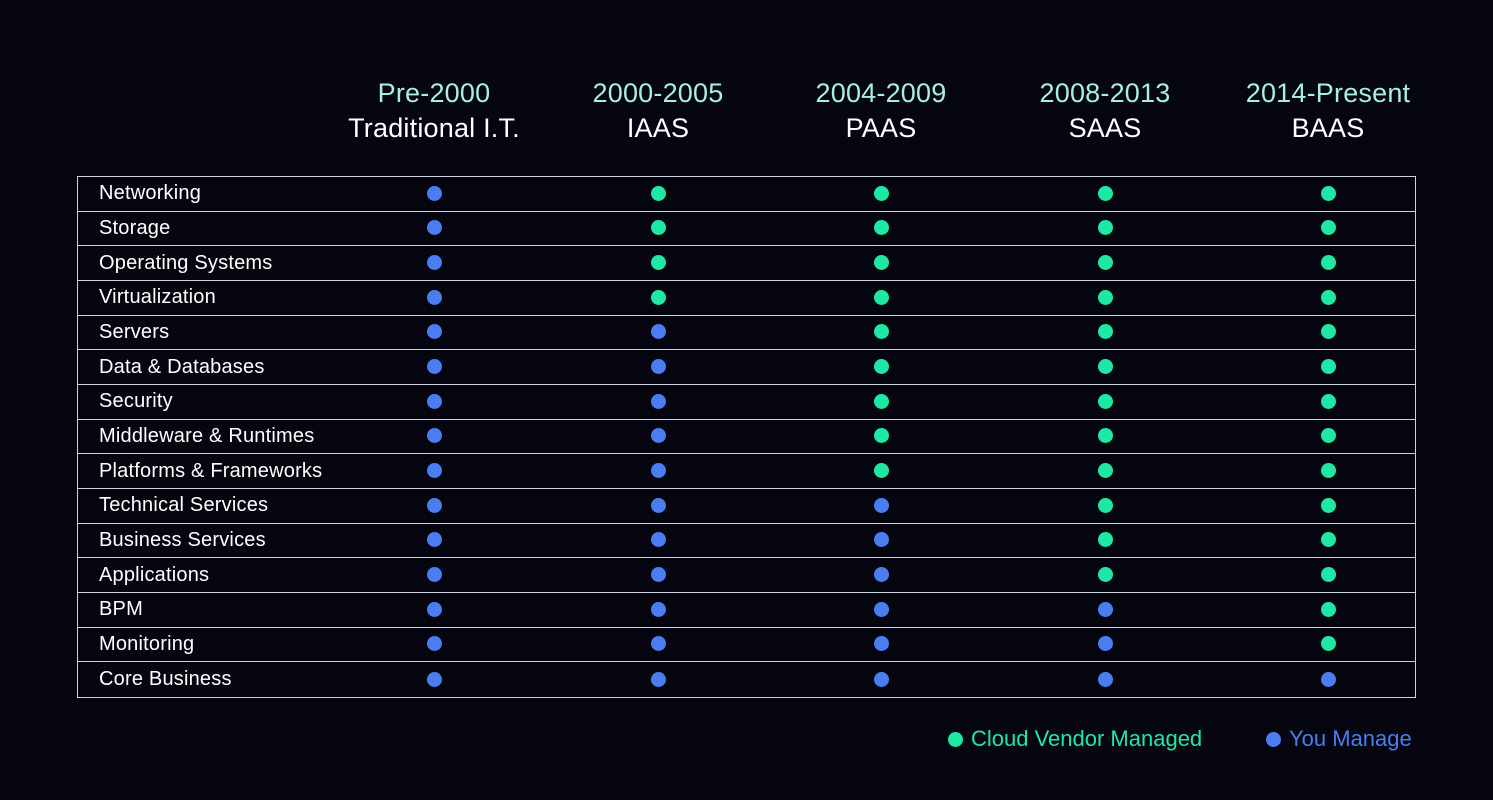 This screenshot has width=1493, height=800. What do you see at coordinates (150, 193) in the screenshot?
I see `row-label: Networking` at bounding box center [150, 193].